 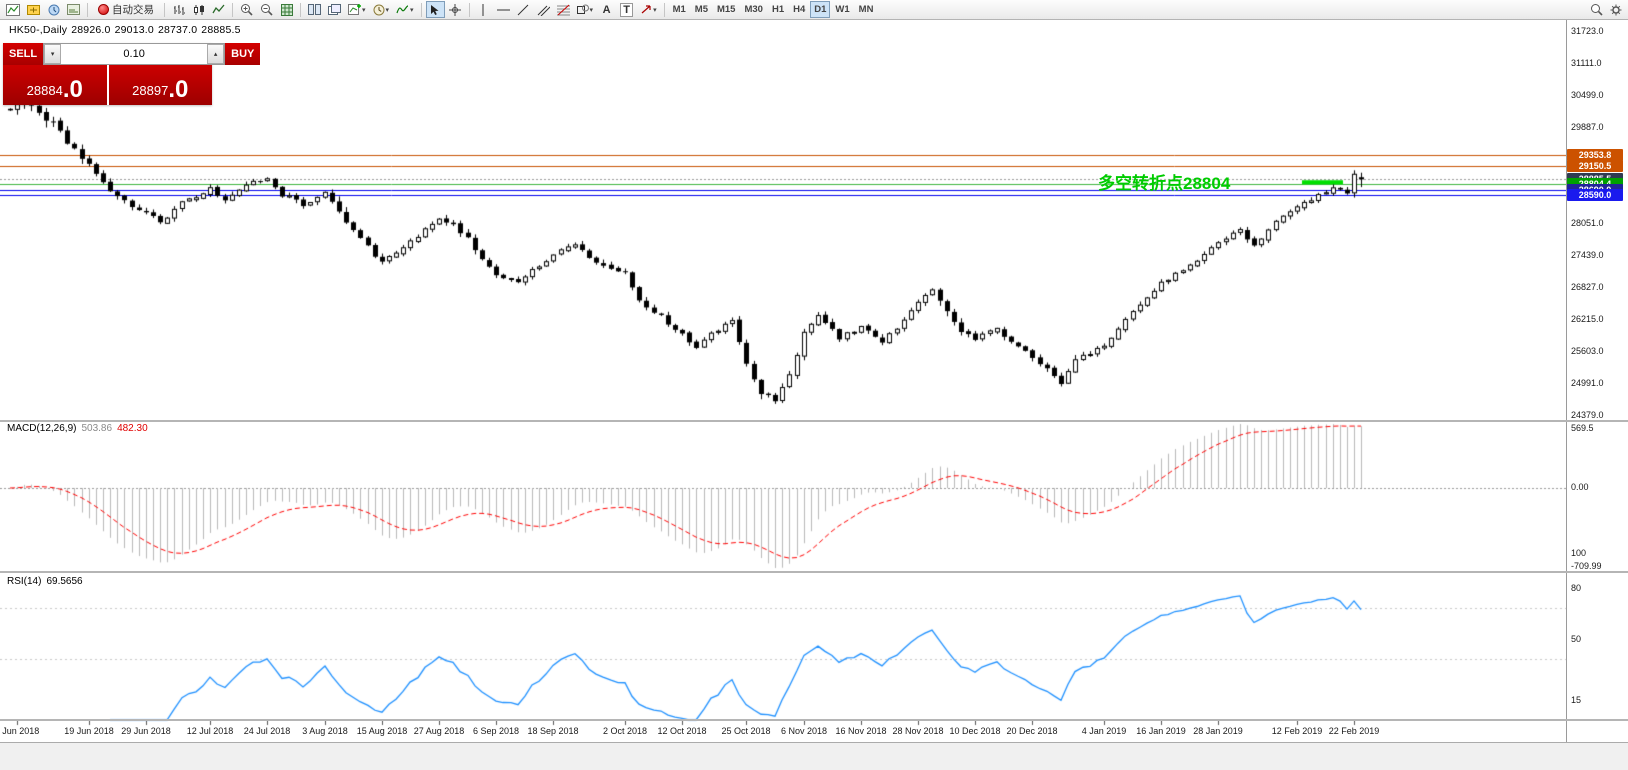 What do you see at coordinates (1587, 95) in the screenshot?
I see `price-axis-label: 30499.0` at bounding box center [1587, 95].